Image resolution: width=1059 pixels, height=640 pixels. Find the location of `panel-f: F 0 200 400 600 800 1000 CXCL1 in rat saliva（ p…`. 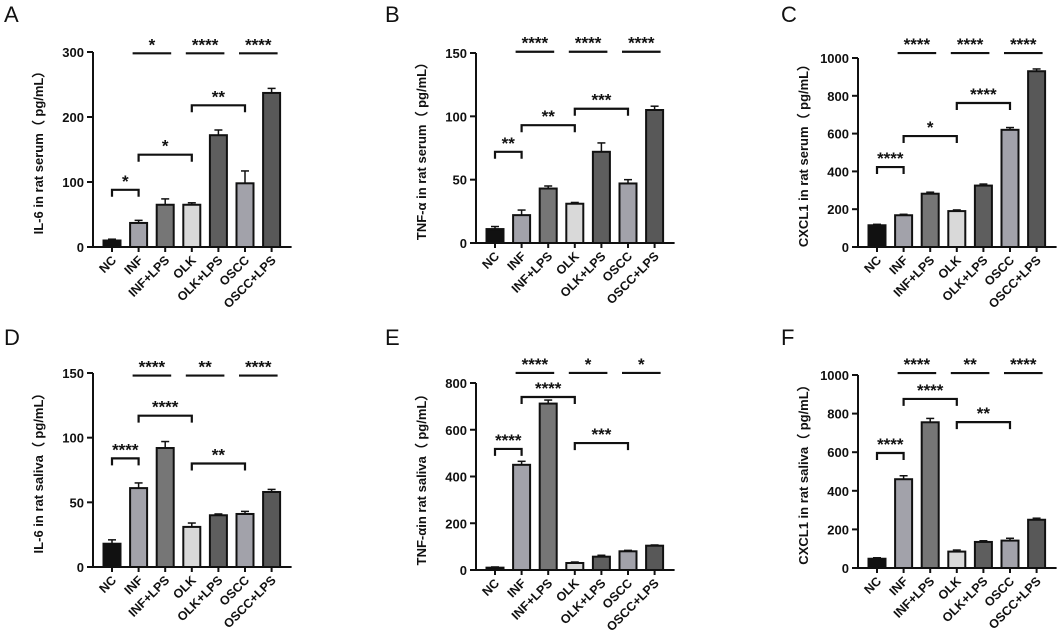

panel-f: F 0 200 400 600 800 1000 CXCL1 in rat saliva（ p… is located at coordinates (919, 478).